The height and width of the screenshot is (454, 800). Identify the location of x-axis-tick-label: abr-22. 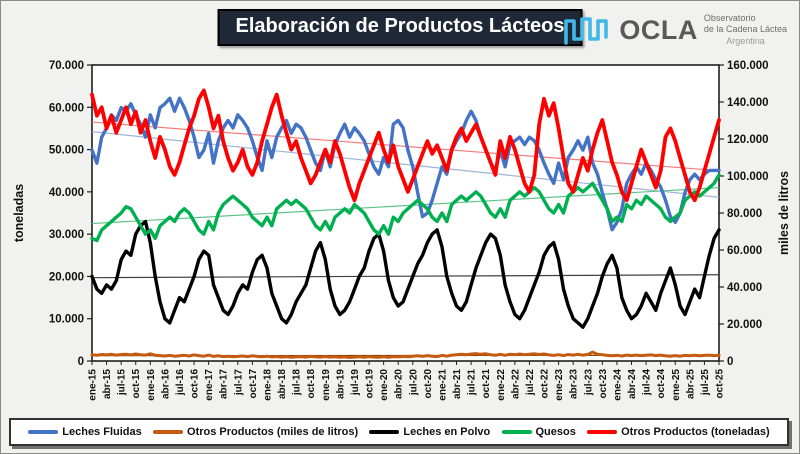
(515, 384).